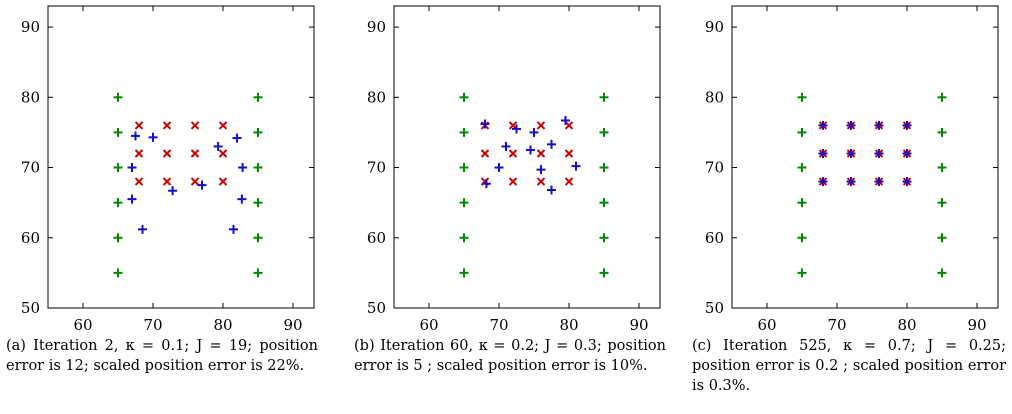 This screenshot has width=1012, height=414. Describe the element at coordinates (428, 325) in the screenshot. I see `x-tick-label-b-60: 60` at that location.